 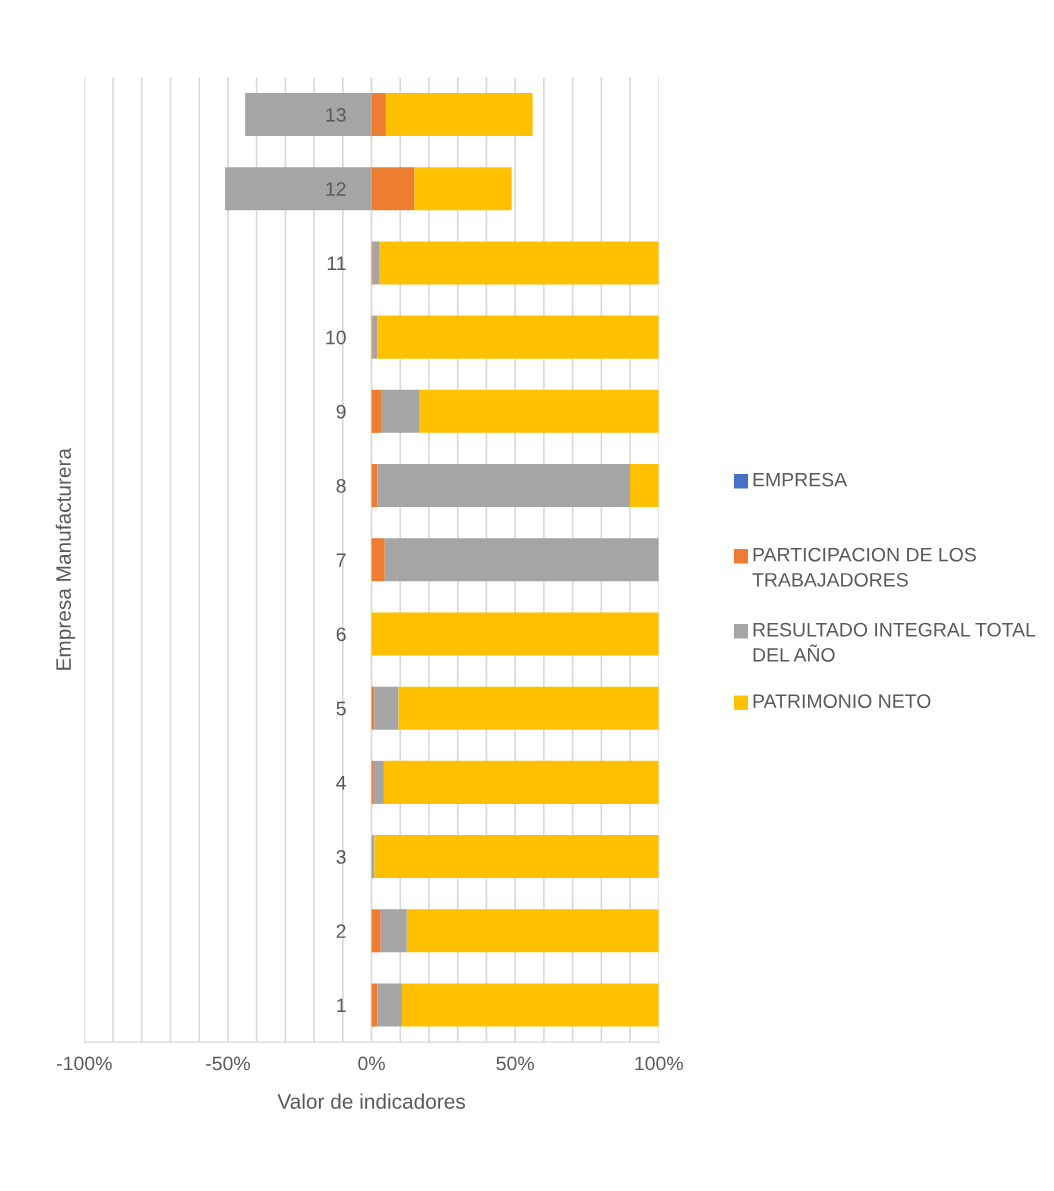 I want to click on x-tick-label: 0%, so click(x=371, y=1063).